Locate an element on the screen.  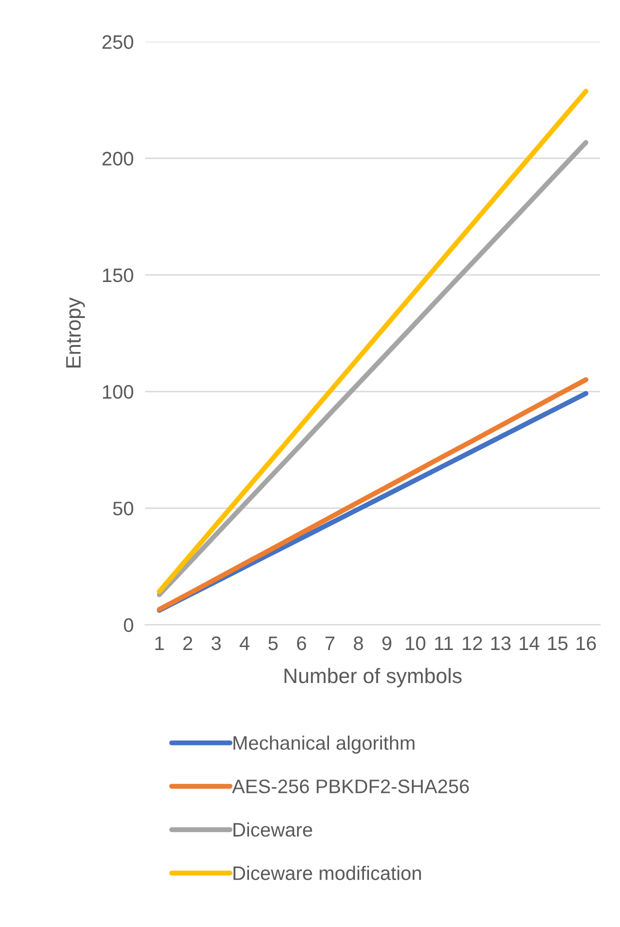
x-tick-label: 11 is located at coordinates (444, 643).